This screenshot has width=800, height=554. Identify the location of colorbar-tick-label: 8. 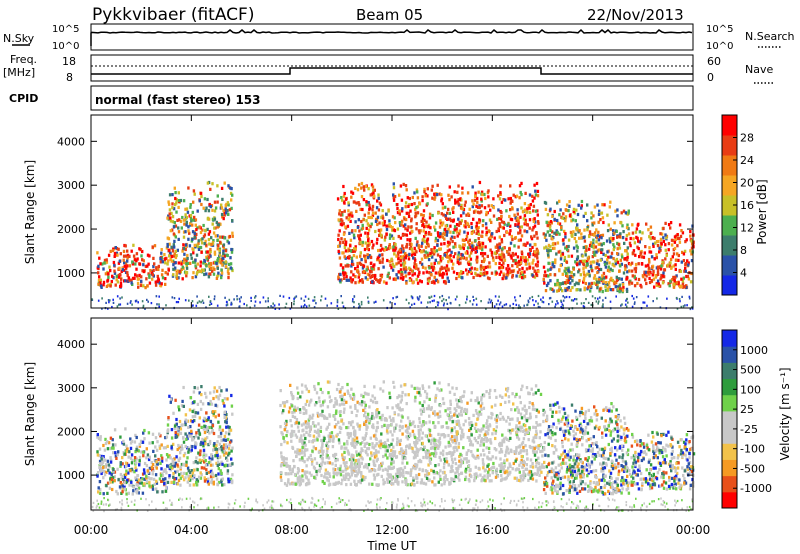
(743, 250).